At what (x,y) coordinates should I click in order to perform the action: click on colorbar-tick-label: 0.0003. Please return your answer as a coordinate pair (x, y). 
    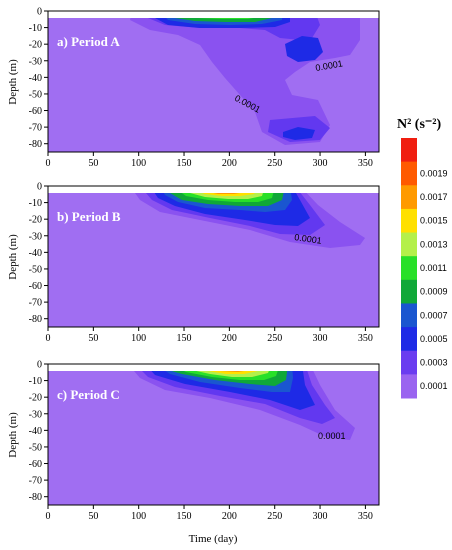
    Looking at the image, I should click on (434, 363).